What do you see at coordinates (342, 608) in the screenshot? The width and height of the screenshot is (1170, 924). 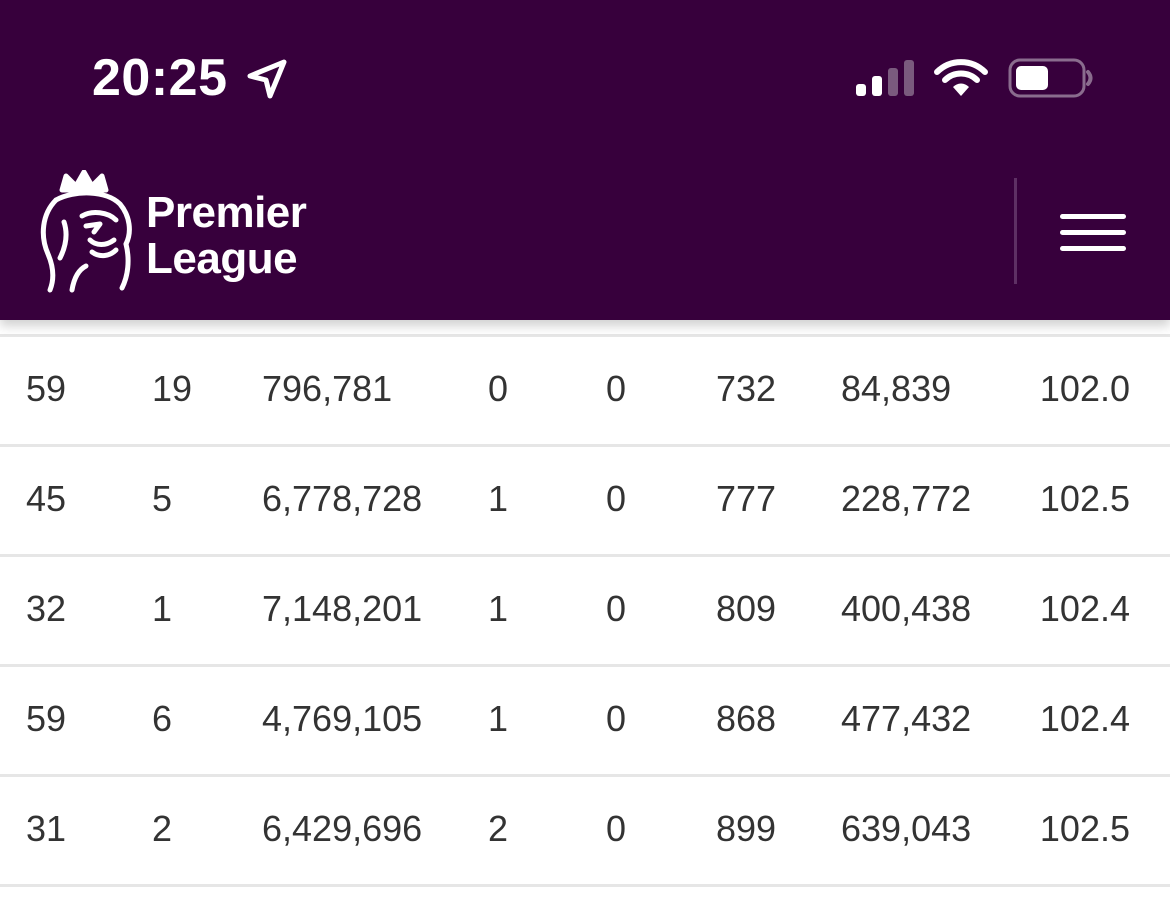 I see `table-cell: 7,148,201` at bounding box center [342, 608].